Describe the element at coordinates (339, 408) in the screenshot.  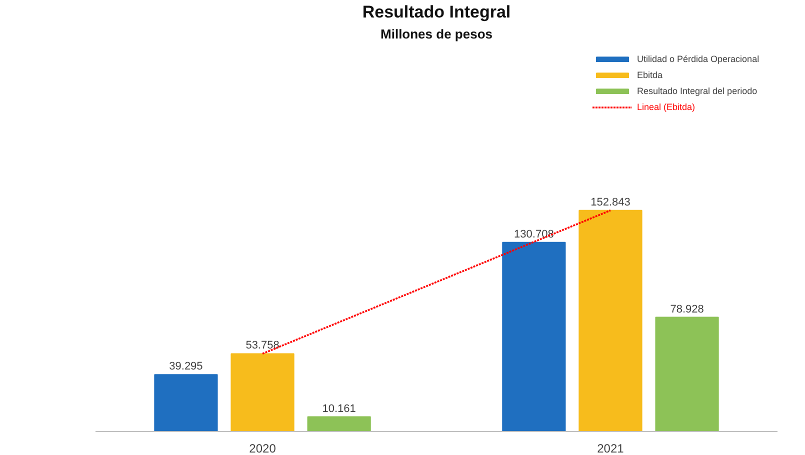
I see `data-label: 10.161` at that location.